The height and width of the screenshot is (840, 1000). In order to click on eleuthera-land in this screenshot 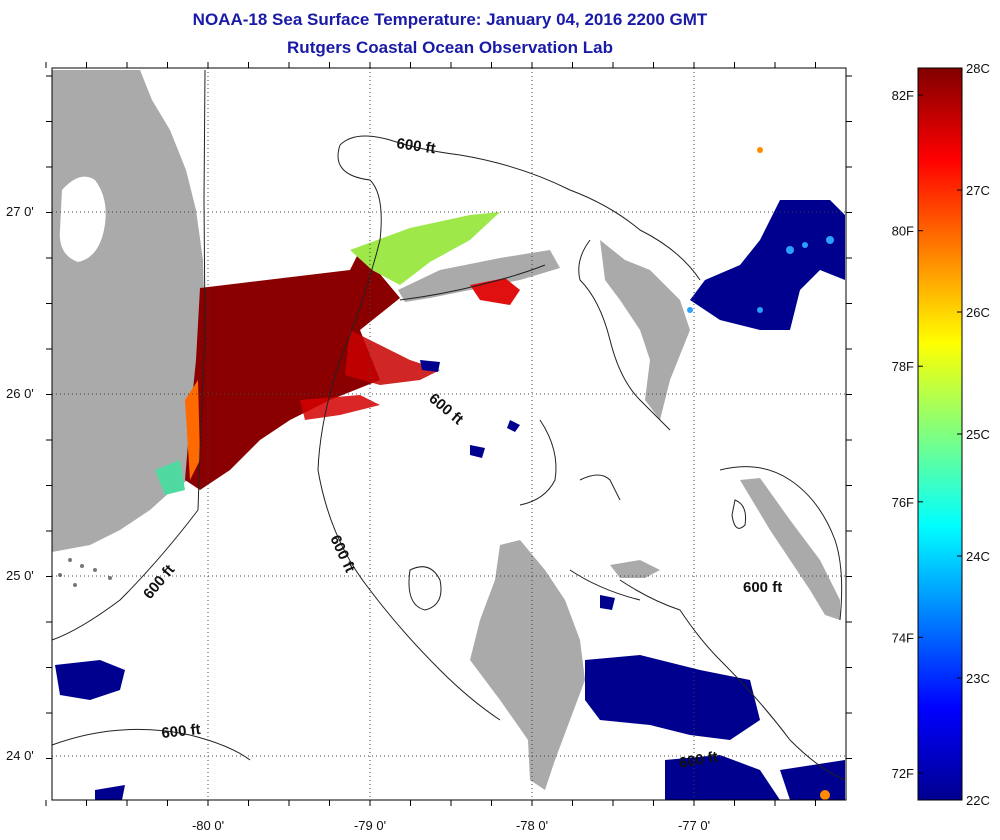, I will do `click(790, 549)`.